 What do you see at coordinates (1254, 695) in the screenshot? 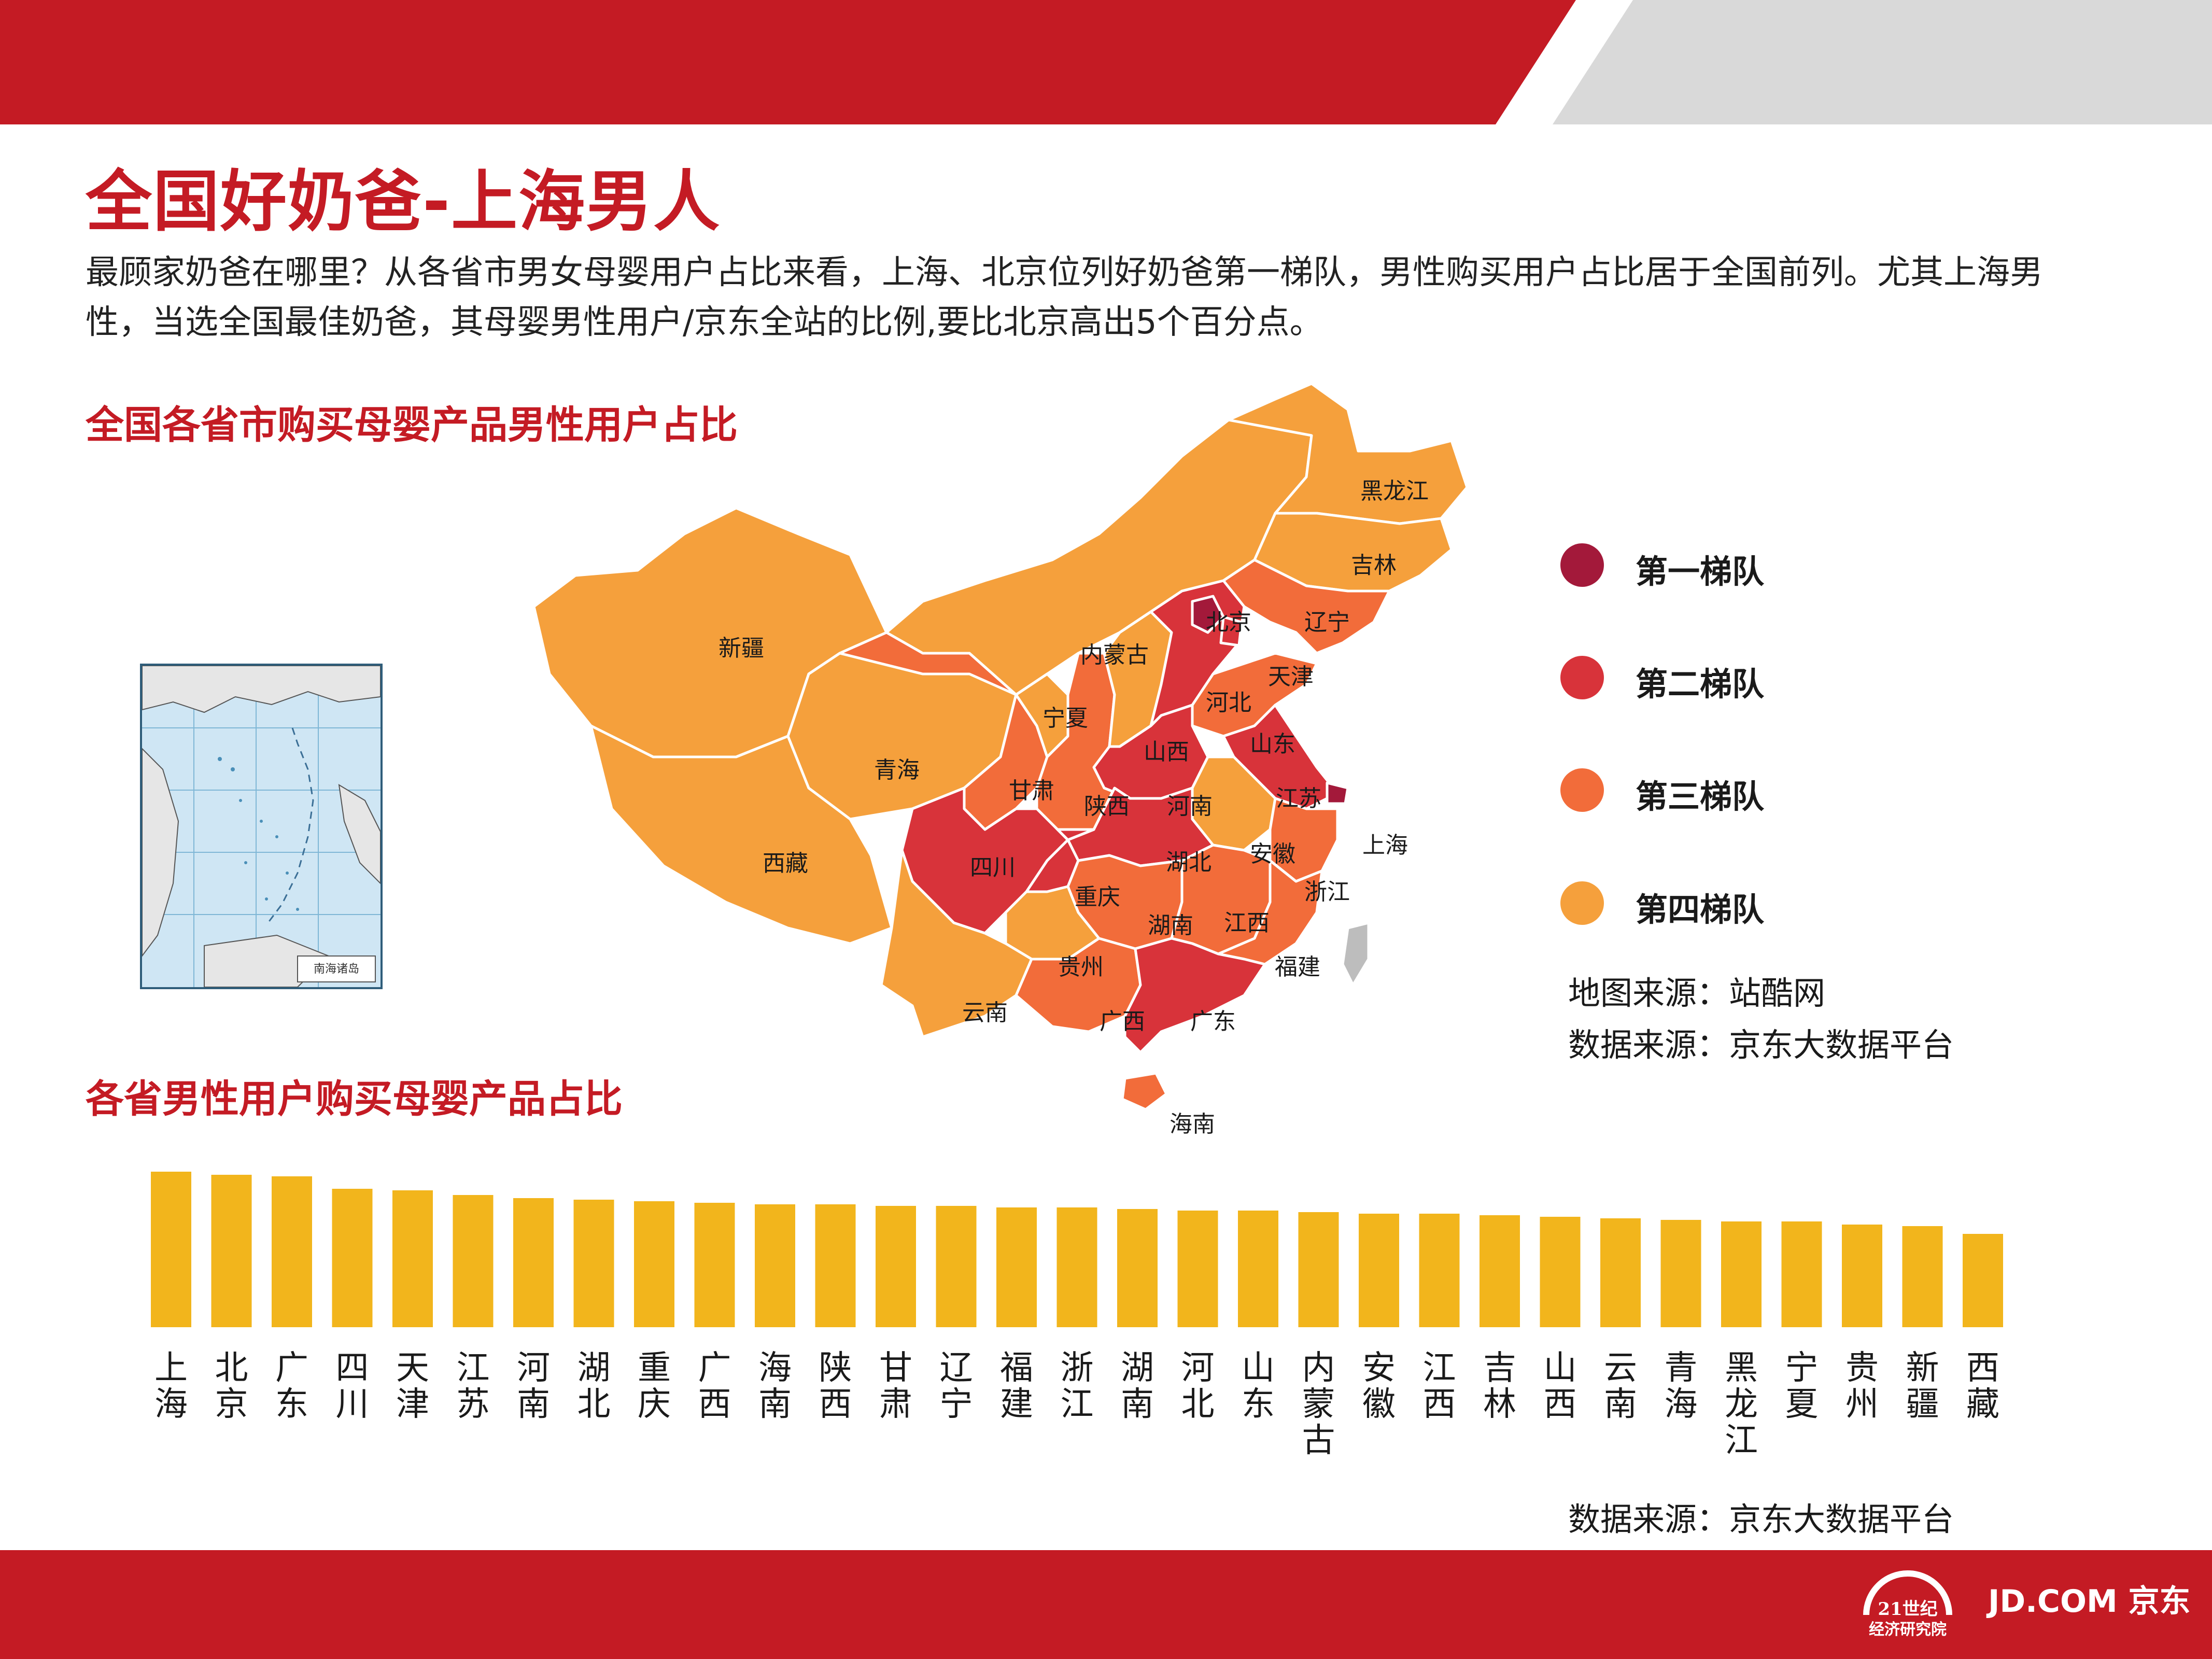
I see `province-shandong` at bounding box center [1254, 695].